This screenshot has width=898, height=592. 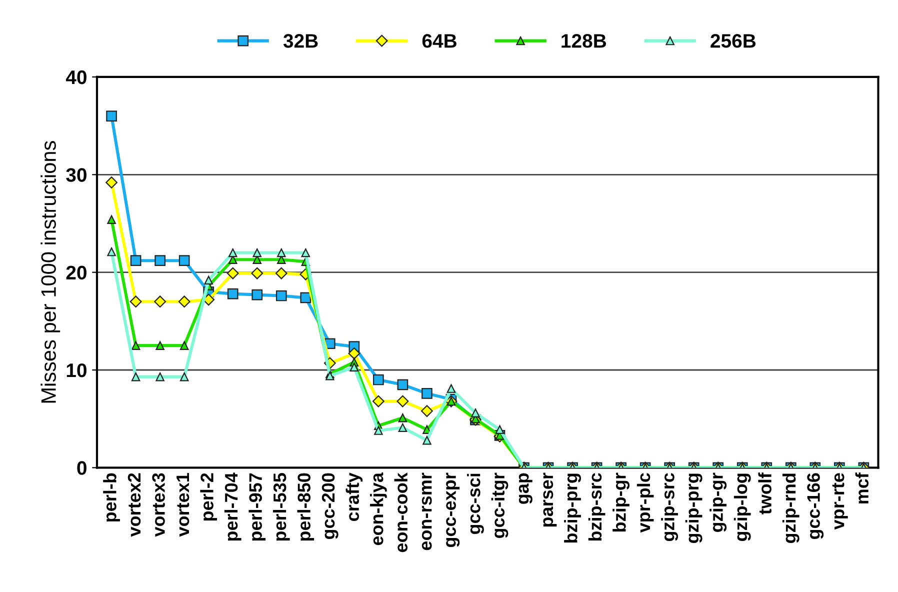 What do you see at coordinates (597, 507) in the screenshot?
I see `x-tick-label: bzip-src` at bounding box center [597, 507].